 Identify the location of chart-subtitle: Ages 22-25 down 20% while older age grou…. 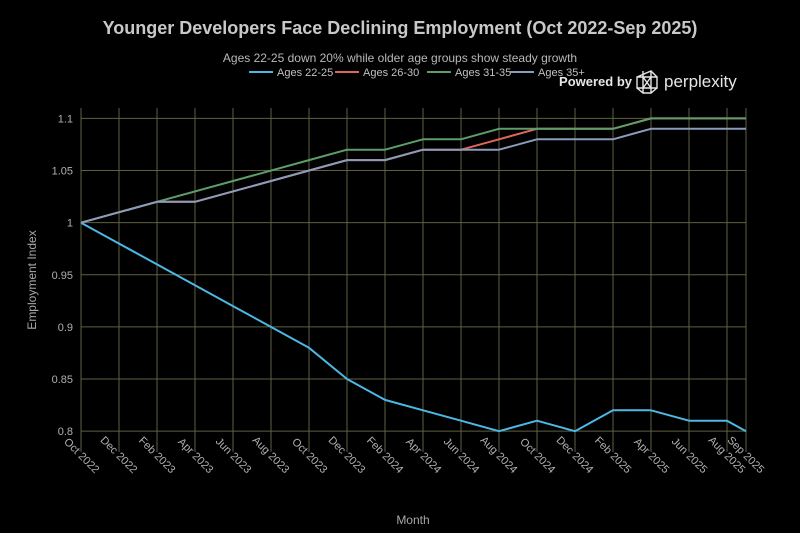
(400, 58).